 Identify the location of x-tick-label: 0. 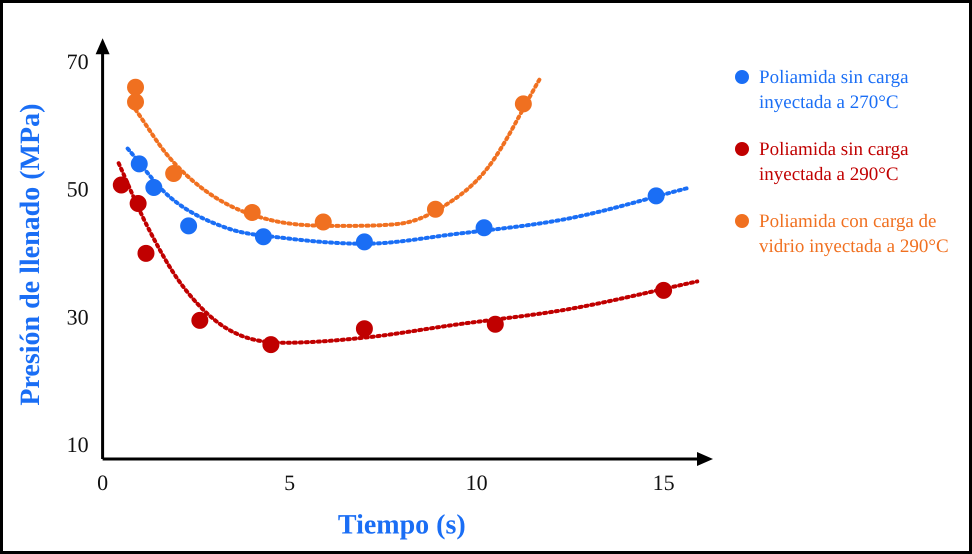
(102, 482).